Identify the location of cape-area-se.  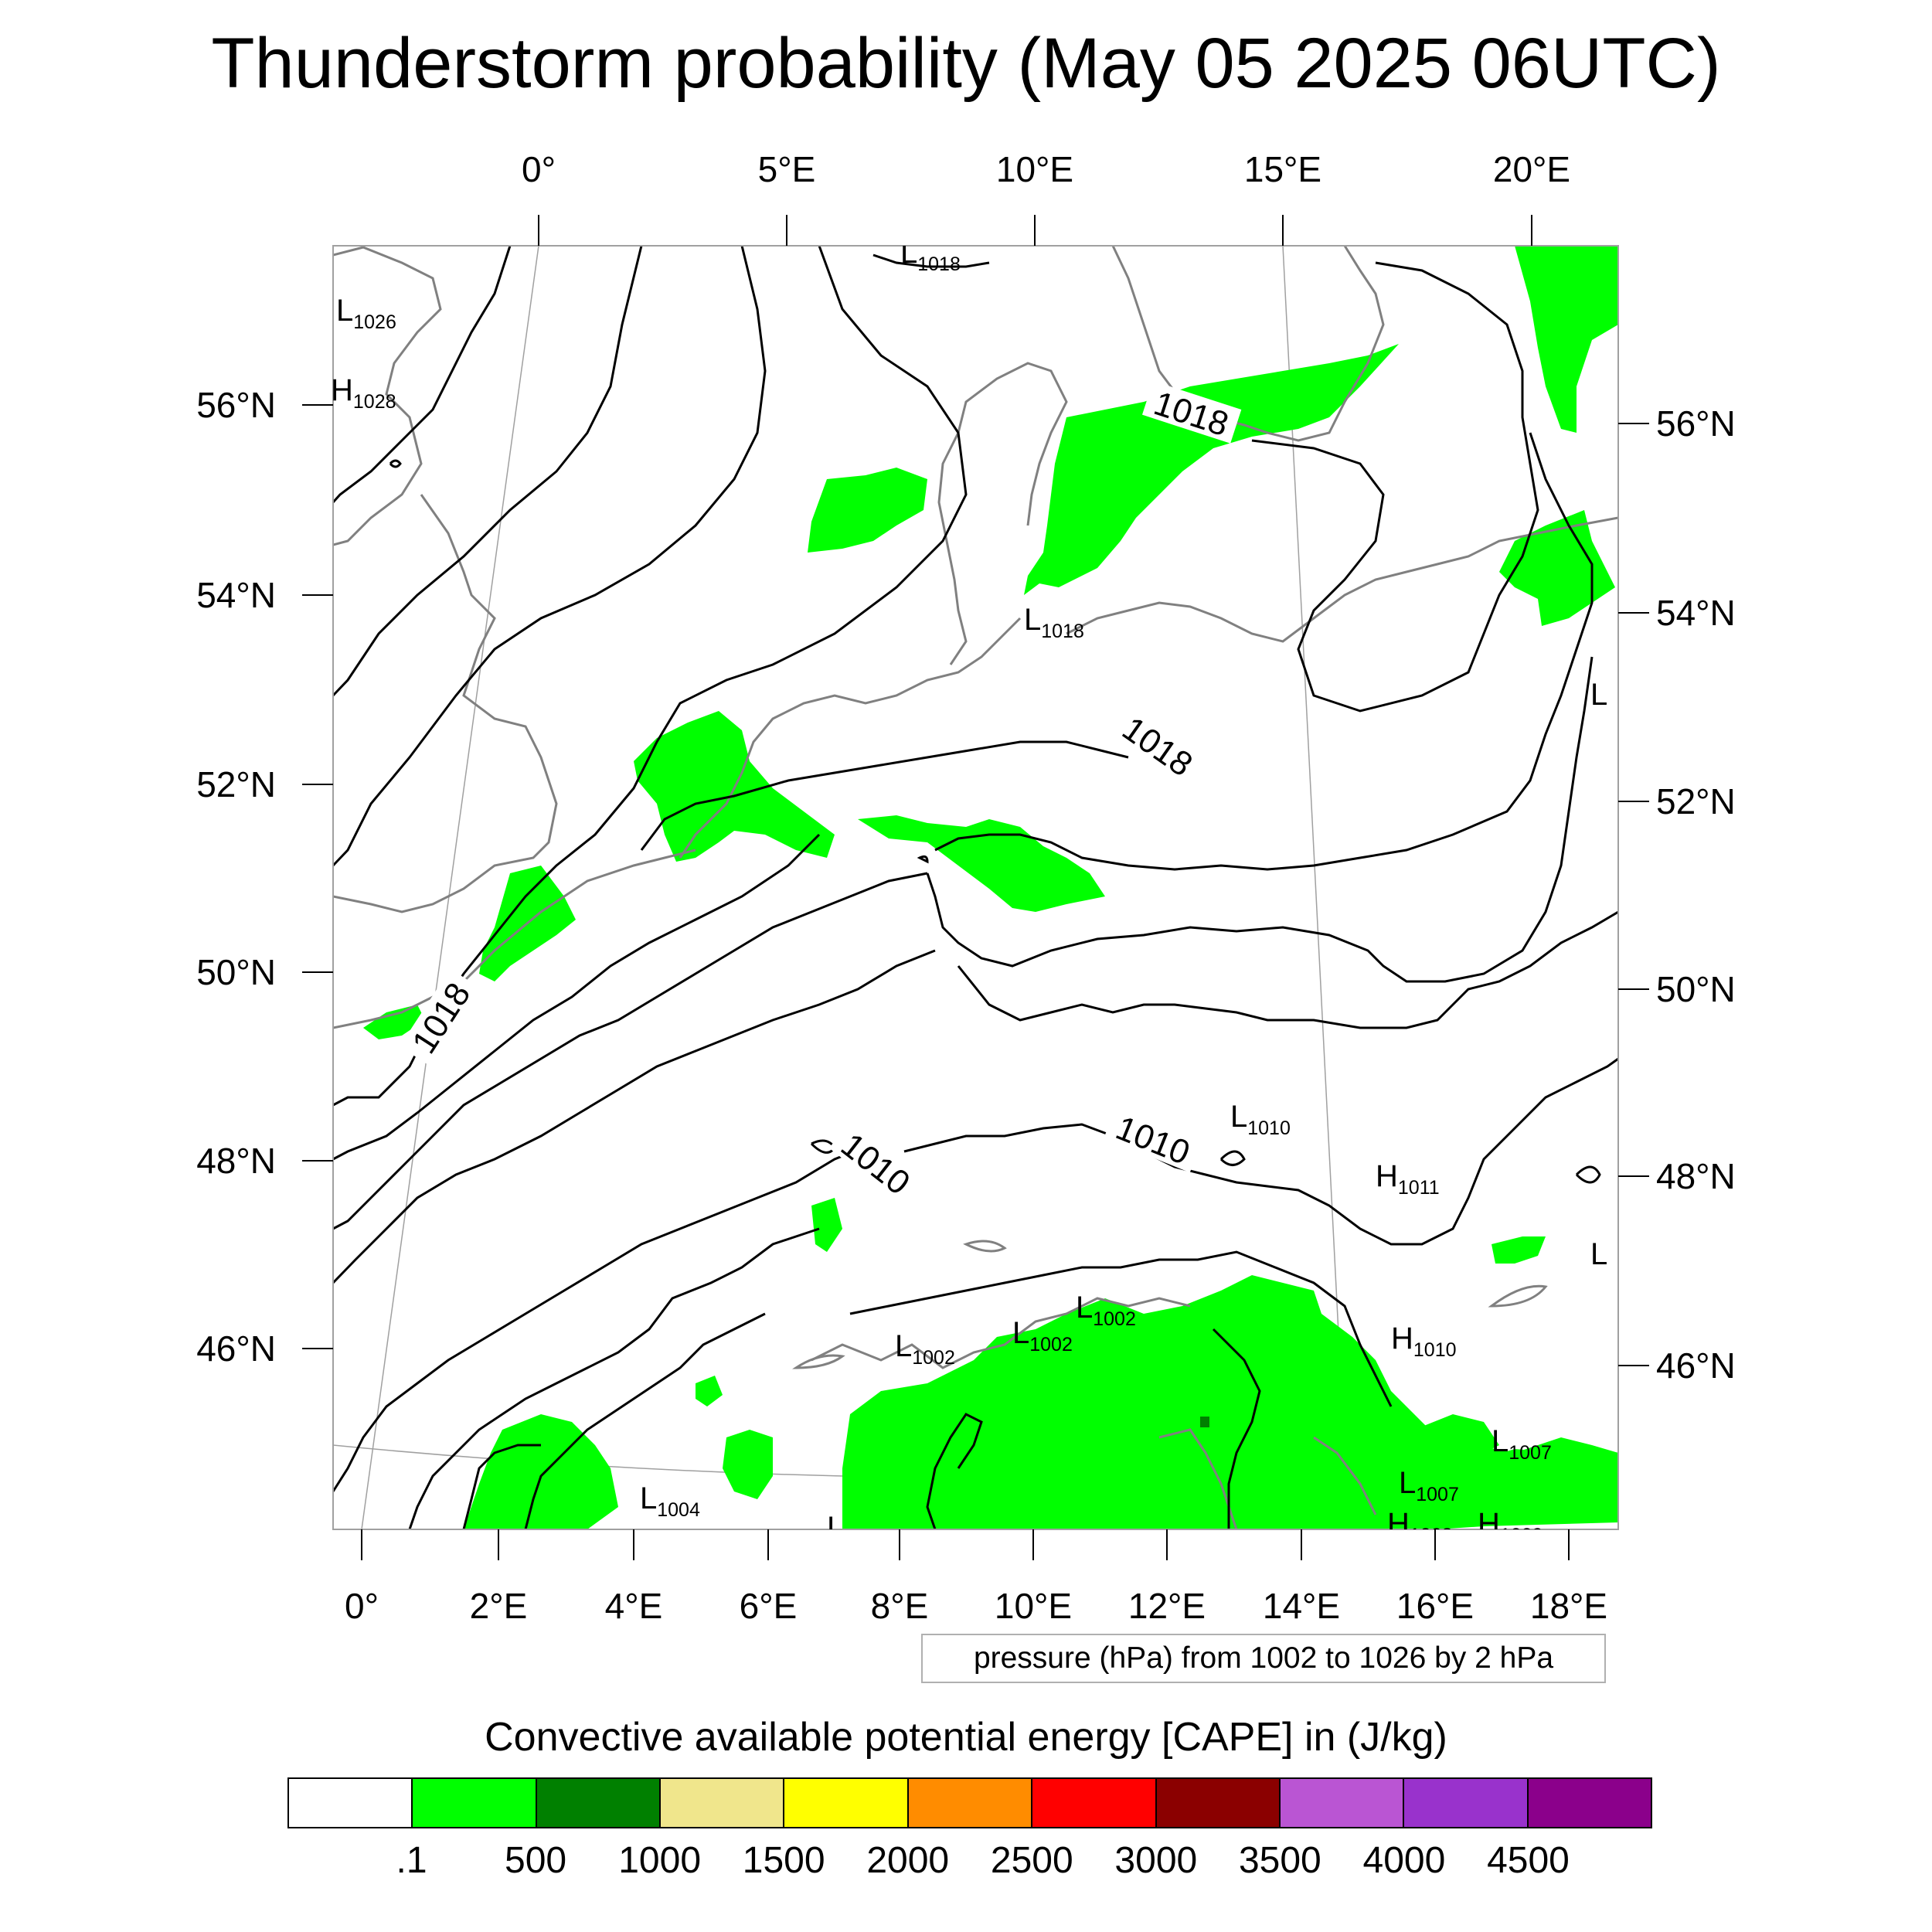
(1547, 1480).